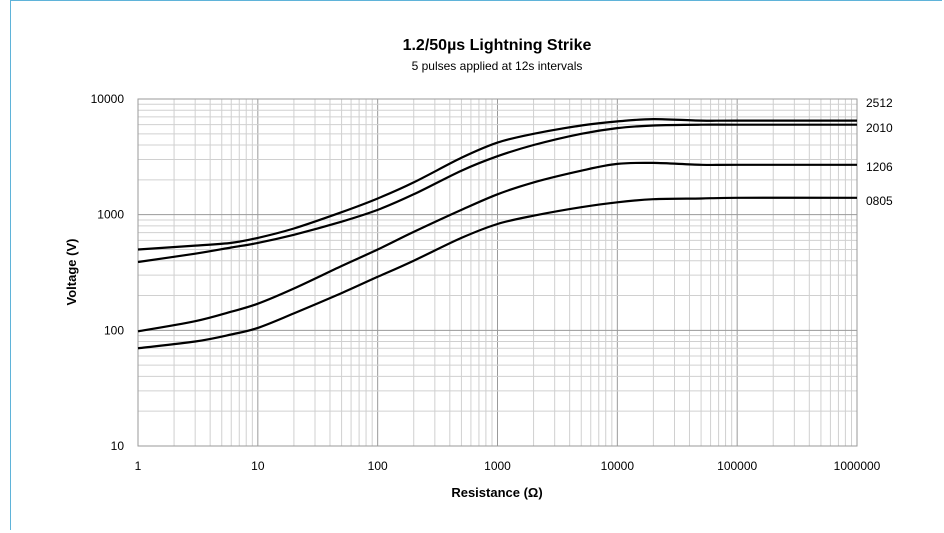 This screenshot has width=944, height=533. Describe the element at coordinates (118, 446) in the screenshot. I see `y-tick-label: 10` at that location.